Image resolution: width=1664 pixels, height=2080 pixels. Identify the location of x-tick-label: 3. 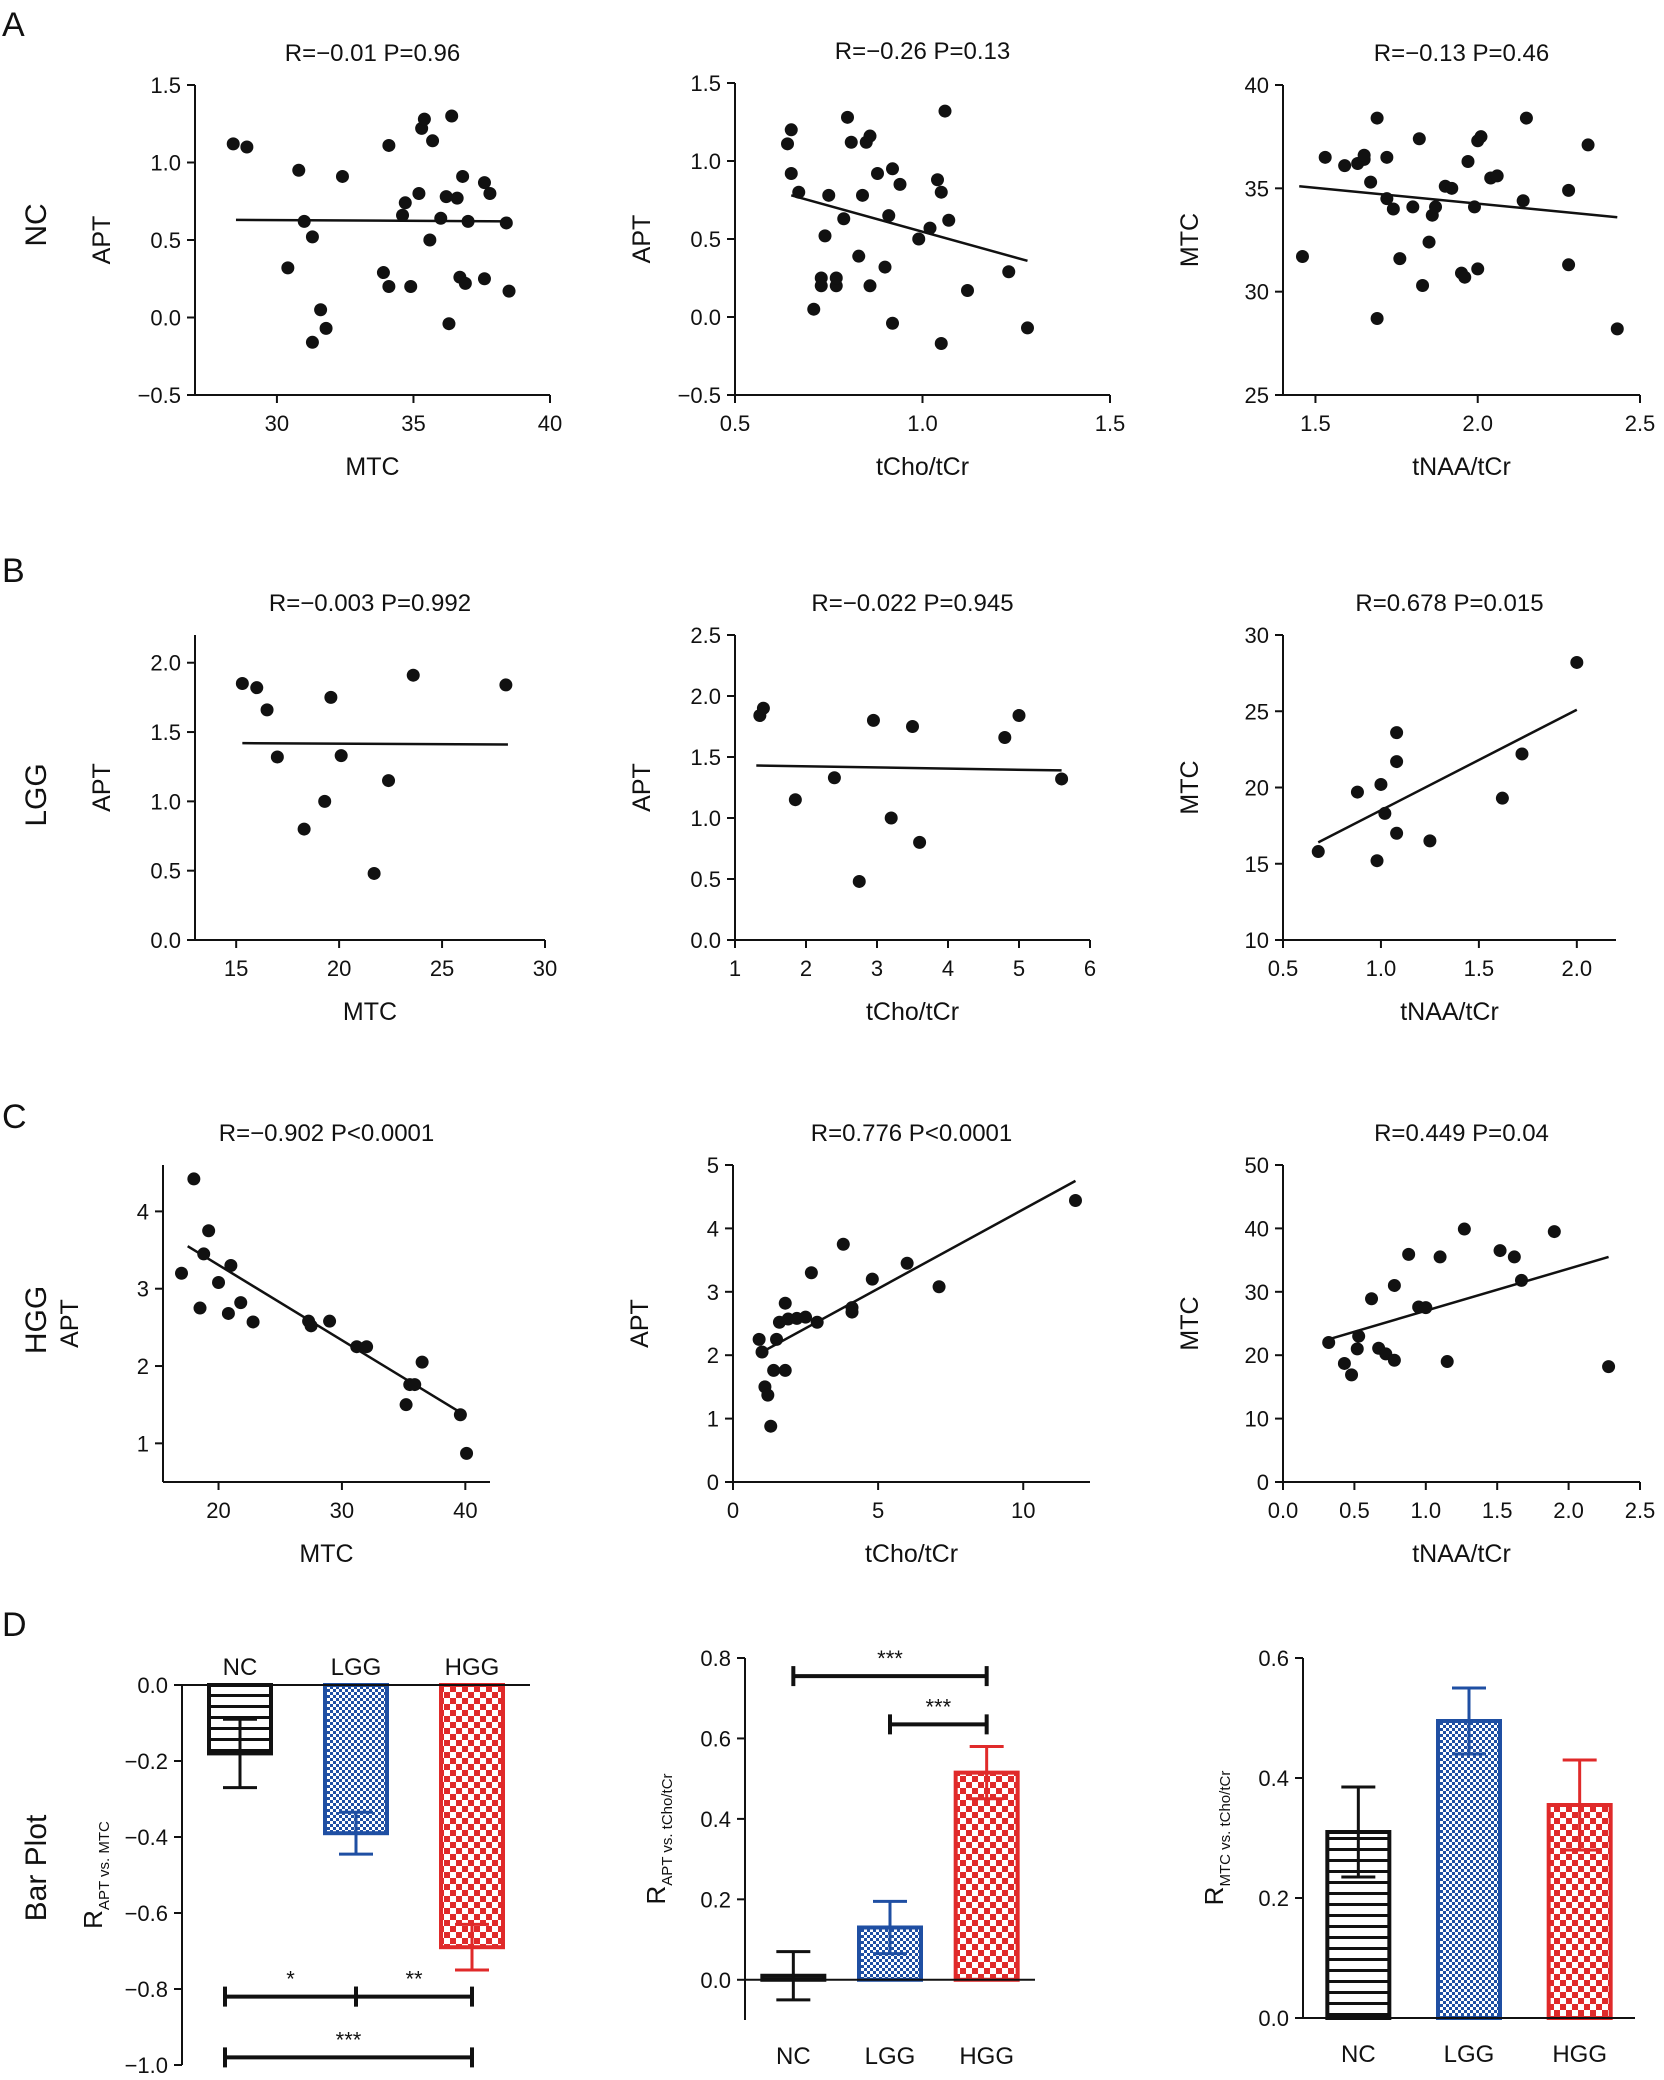
(877, 968).